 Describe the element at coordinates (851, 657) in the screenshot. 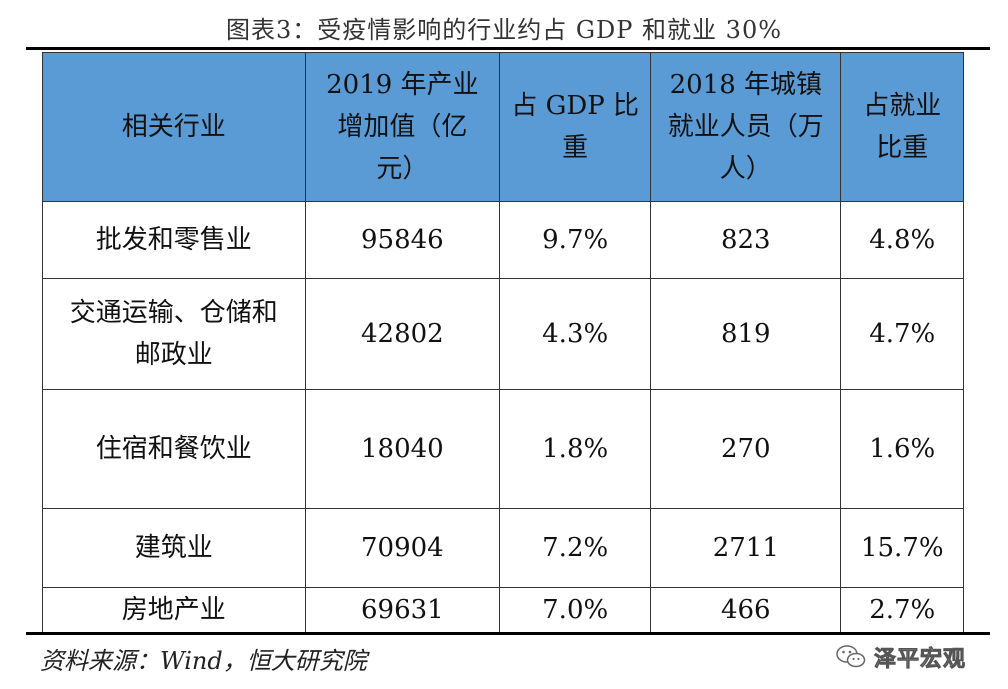

I see `wechat-icon` at that location.